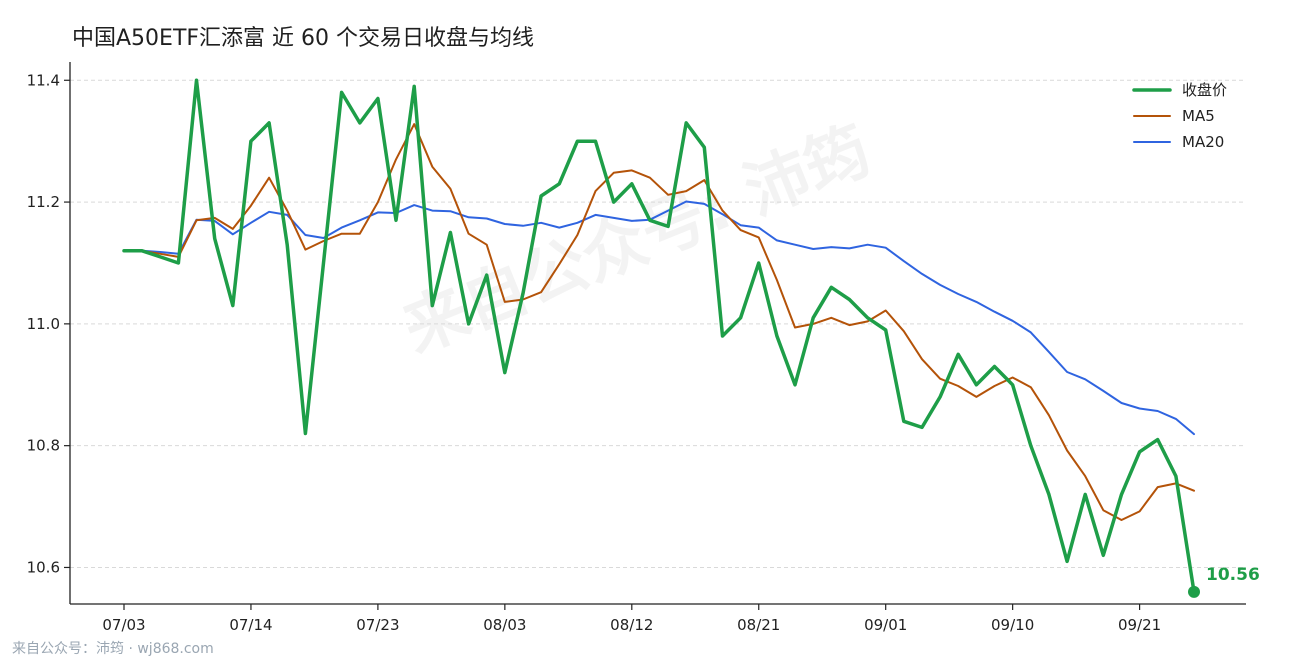 Image resolution: width=1290 pixels, height=660 pixels. Describe the element at coordinates (1233, 575) in the screenshot. I see `last-close-label: 10.56` at that location.